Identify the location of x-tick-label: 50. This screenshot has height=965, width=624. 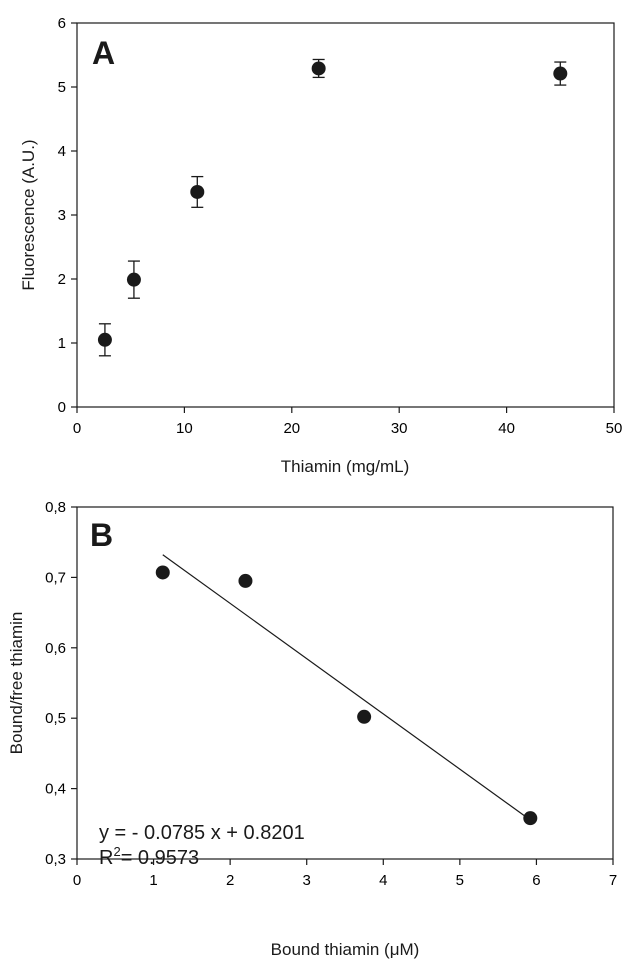
(614, 428).